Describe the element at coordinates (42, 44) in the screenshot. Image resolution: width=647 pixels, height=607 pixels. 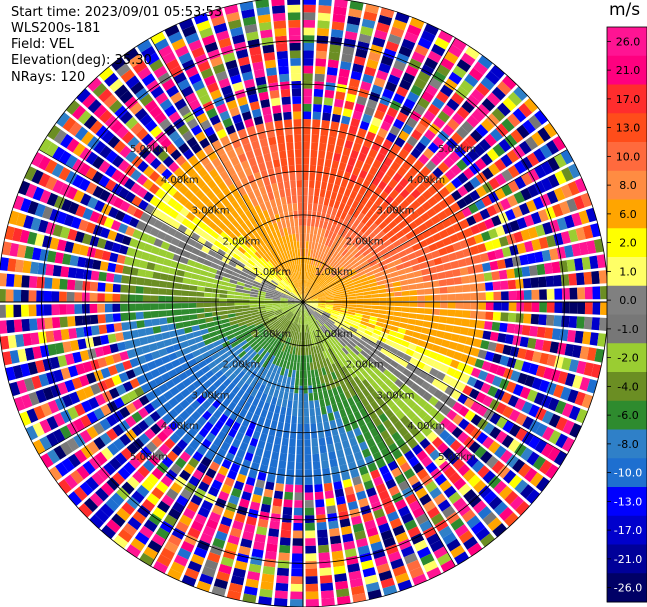
I see `field-label: Field: VEL` at that location.